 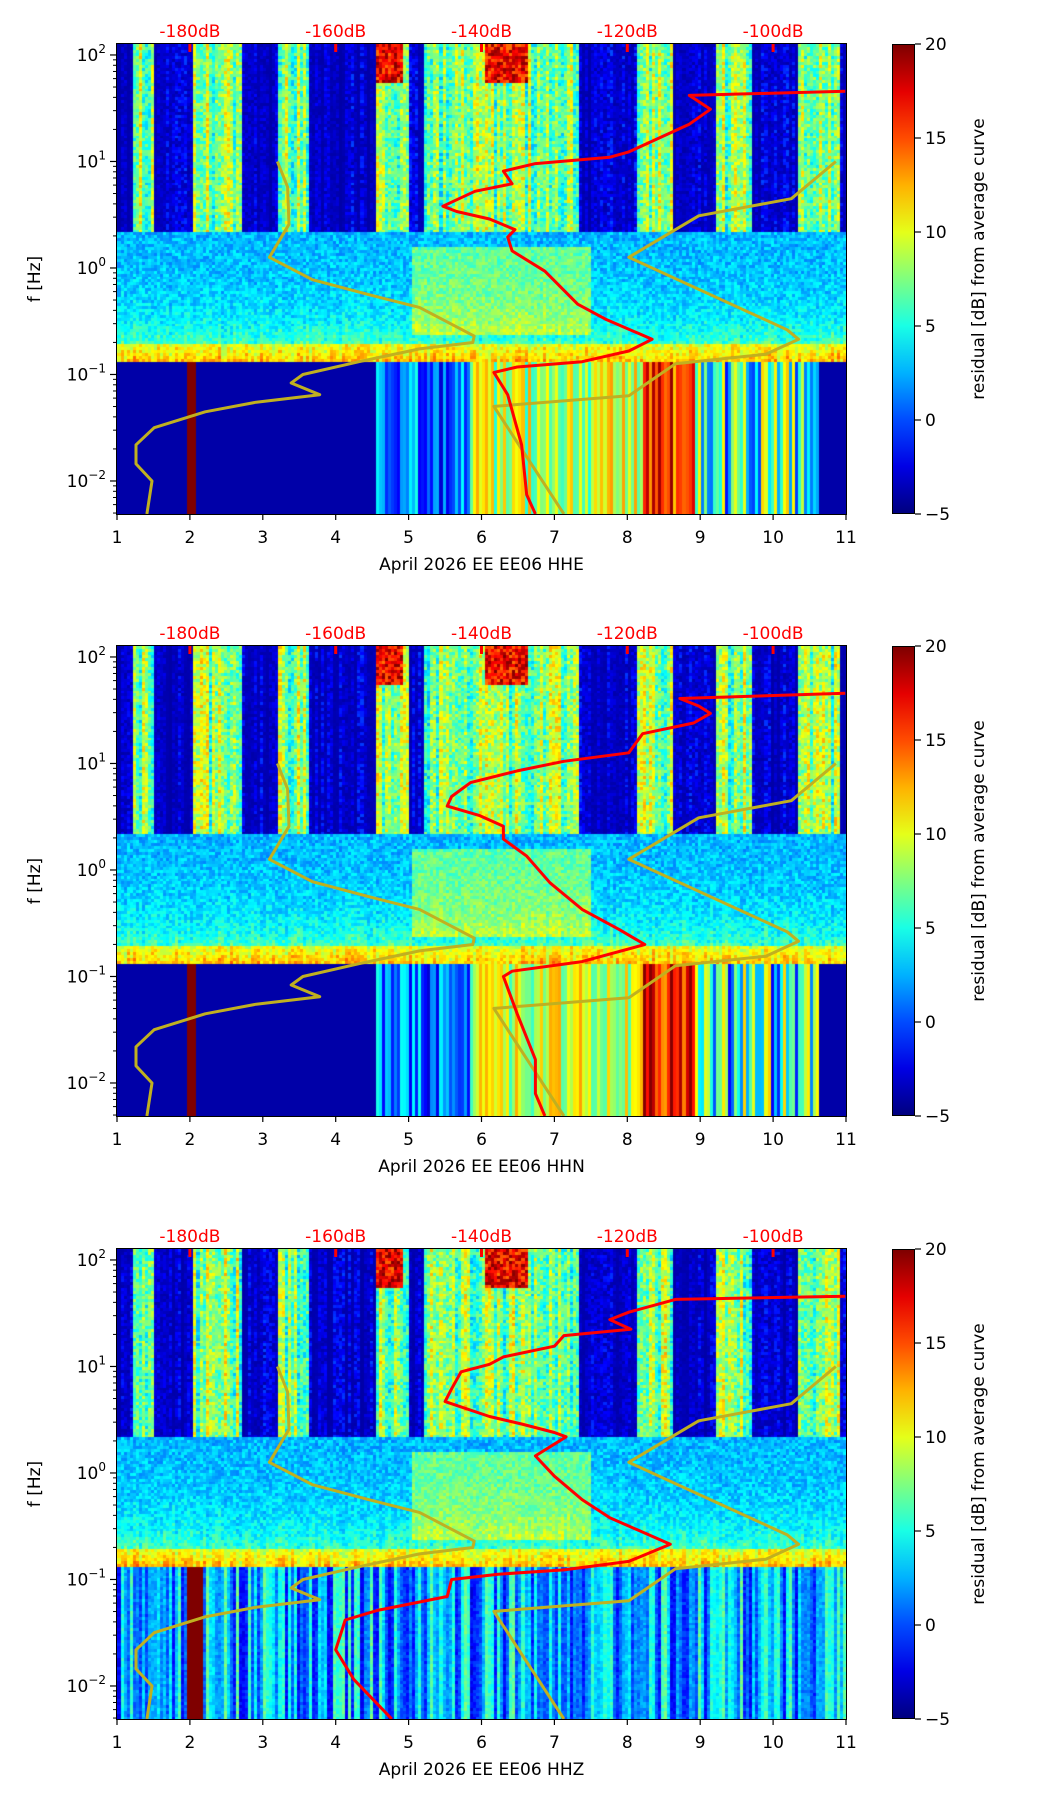 What do you see at coordinates (481, 565) in the screenshot?
I see `x-axis-label: April 2026 EE EE06 HHE` at bounding box center [481, 565].